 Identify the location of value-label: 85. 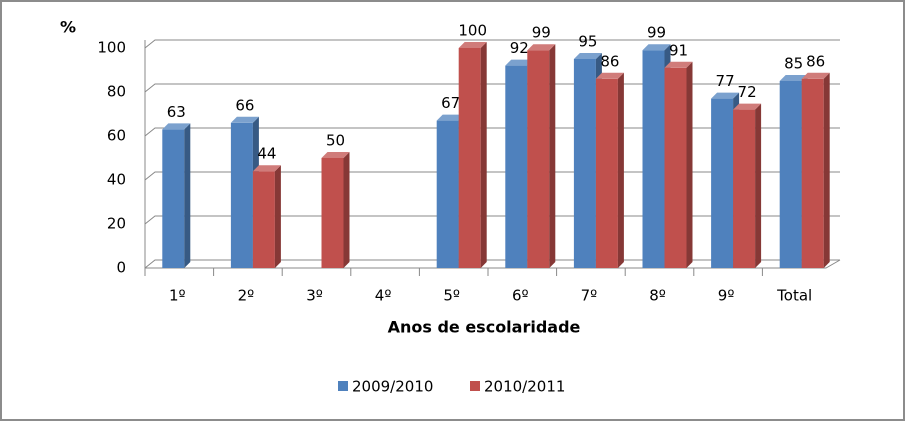
(793, 64).